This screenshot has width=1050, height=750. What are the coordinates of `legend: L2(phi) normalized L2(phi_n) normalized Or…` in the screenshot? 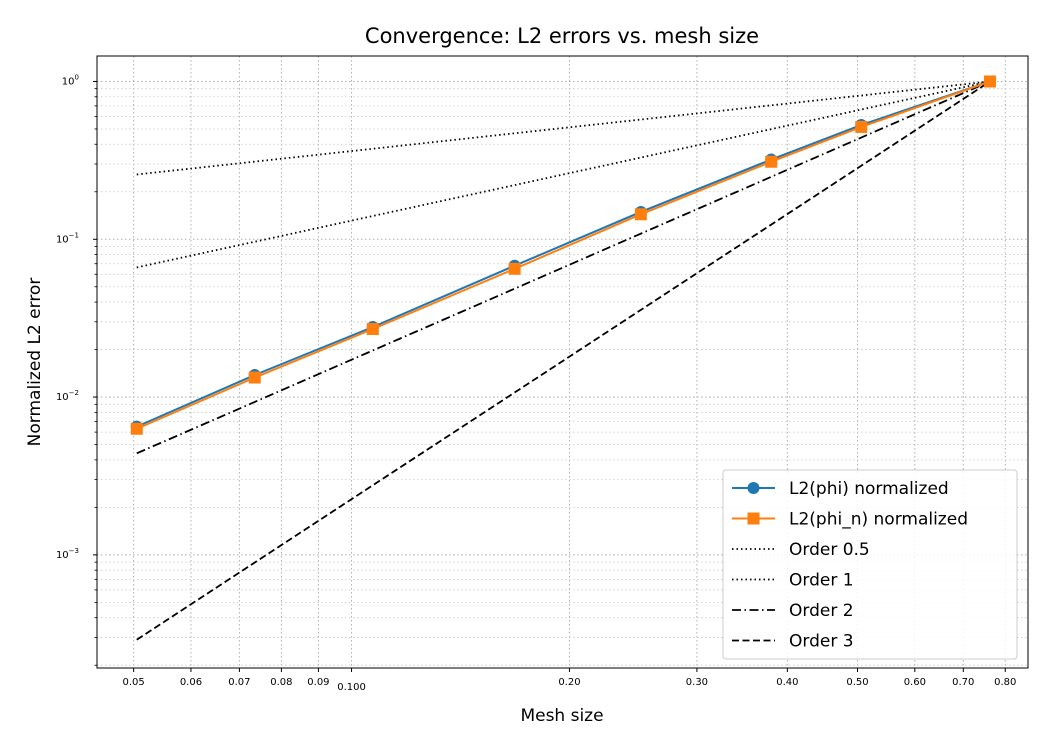 It's located at (870, 564).